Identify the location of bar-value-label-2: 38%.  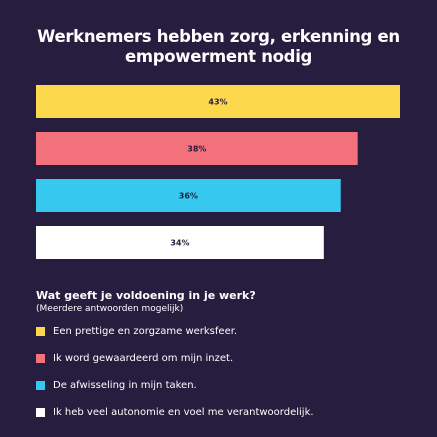
(196, 149).